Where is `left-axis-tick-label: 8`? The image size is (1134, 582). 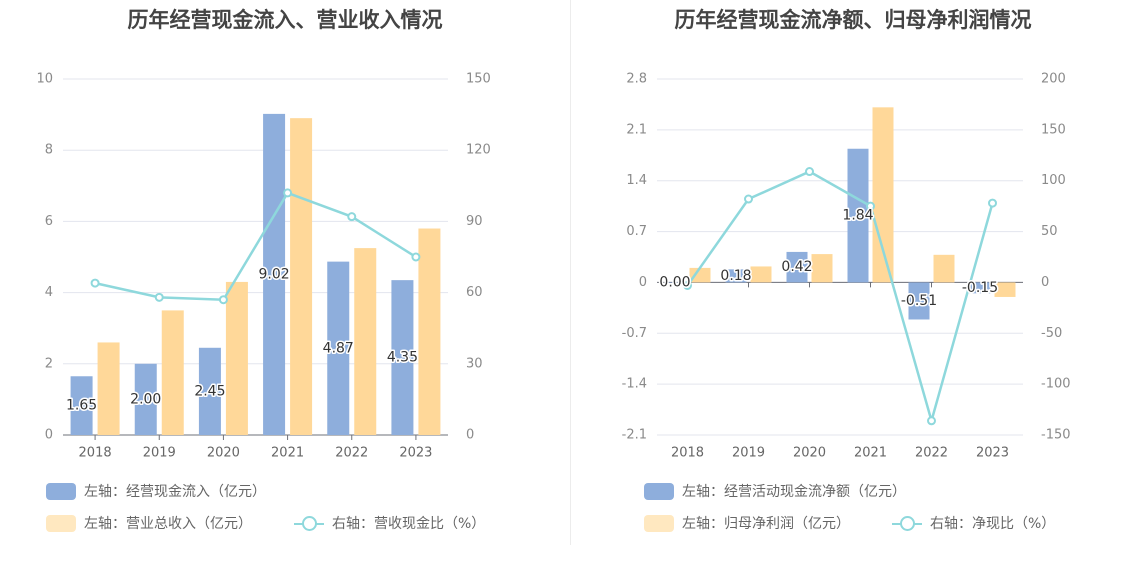 left-axis-tick-label: 8 is located at coordinates (49, 150).